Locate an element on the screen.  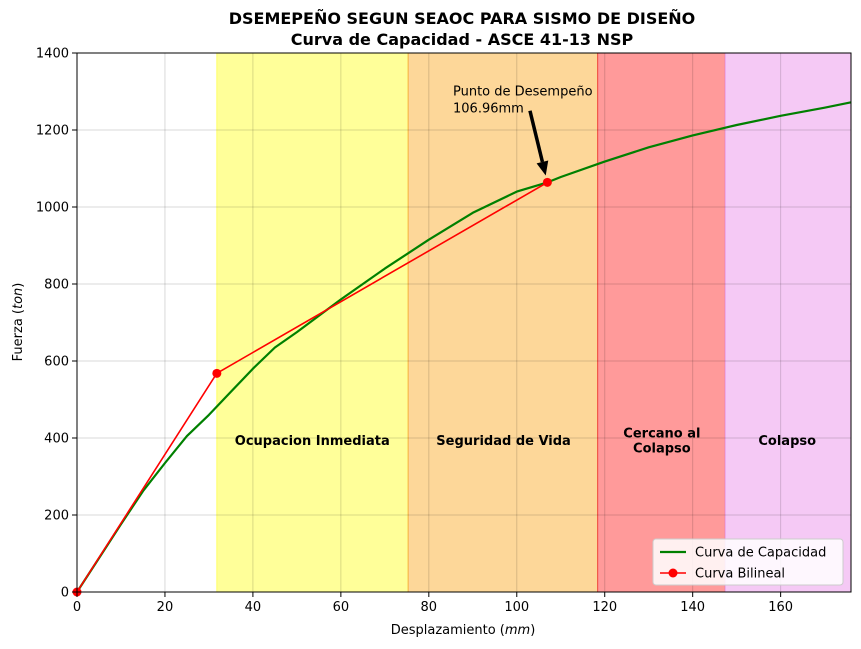
chart-subtitle: Curva de Capacidad - ASCE 41-13 NSP is located at coordinates (462, 39).